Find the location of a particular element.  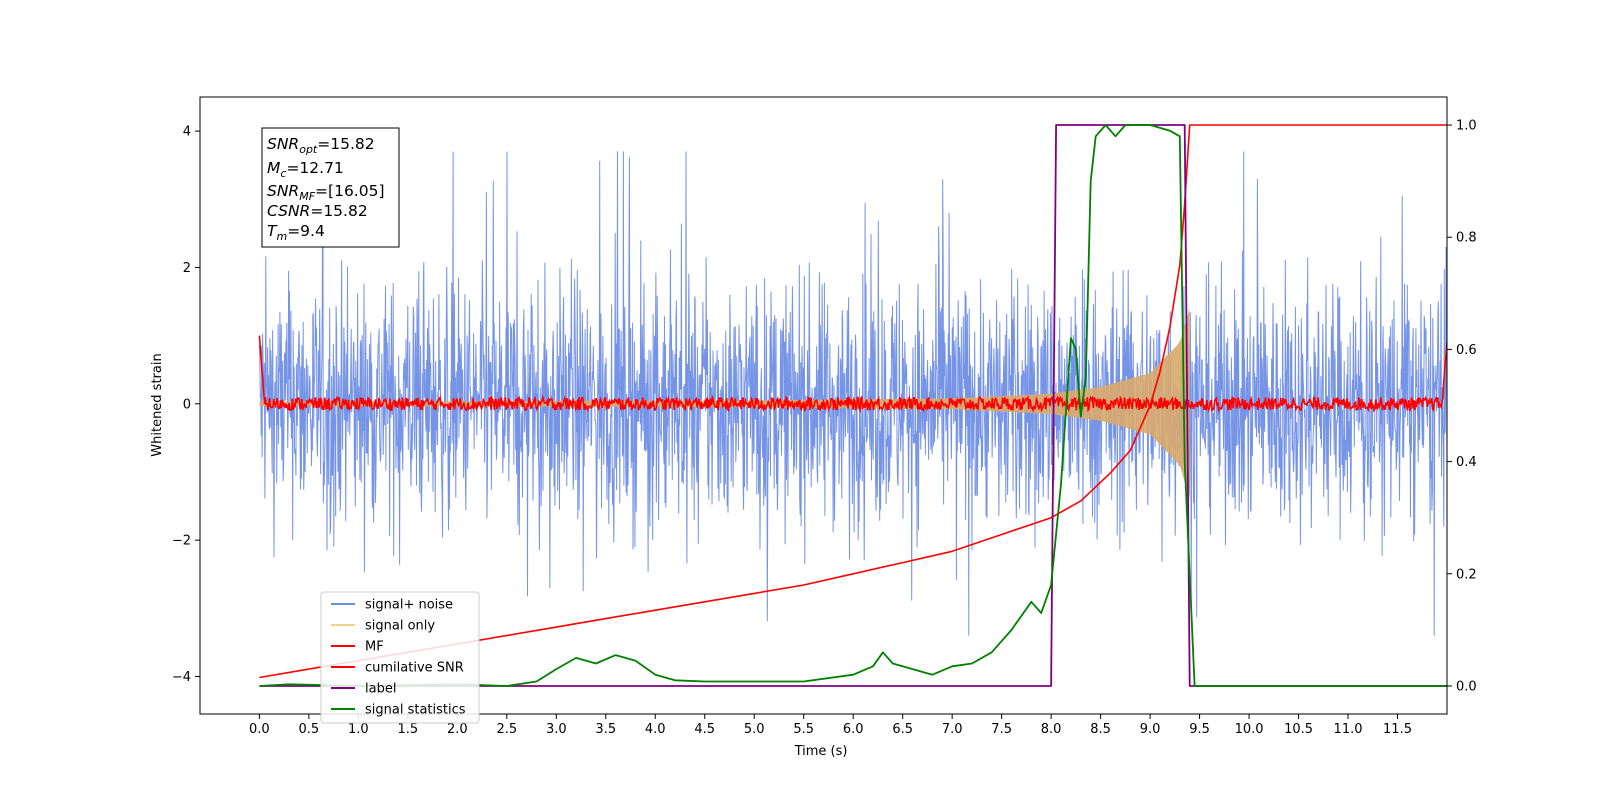

y-left-tick-label: 4 is located at coordinates (187, 132).